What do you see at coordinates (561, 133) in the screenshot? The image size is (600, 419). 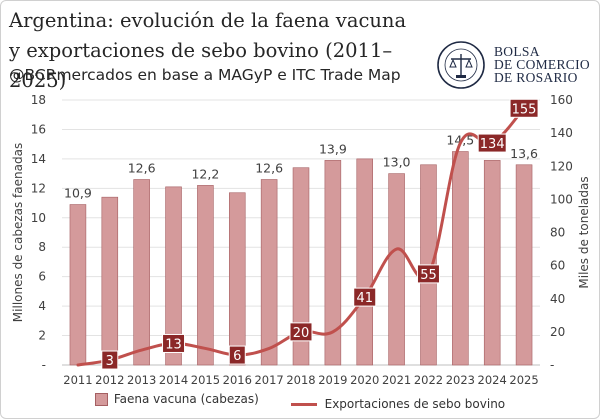 I see `y-right-tick-label: 140` at bounding box center [561, 133].